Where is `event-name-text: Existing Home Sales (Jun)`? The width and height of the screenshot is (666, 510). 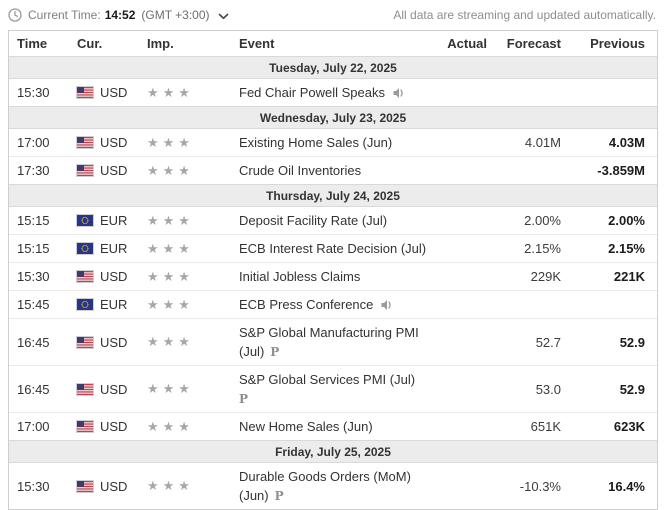 event-name-text: Existing Home Sales (Jun) is located at coordinates (316, 142).